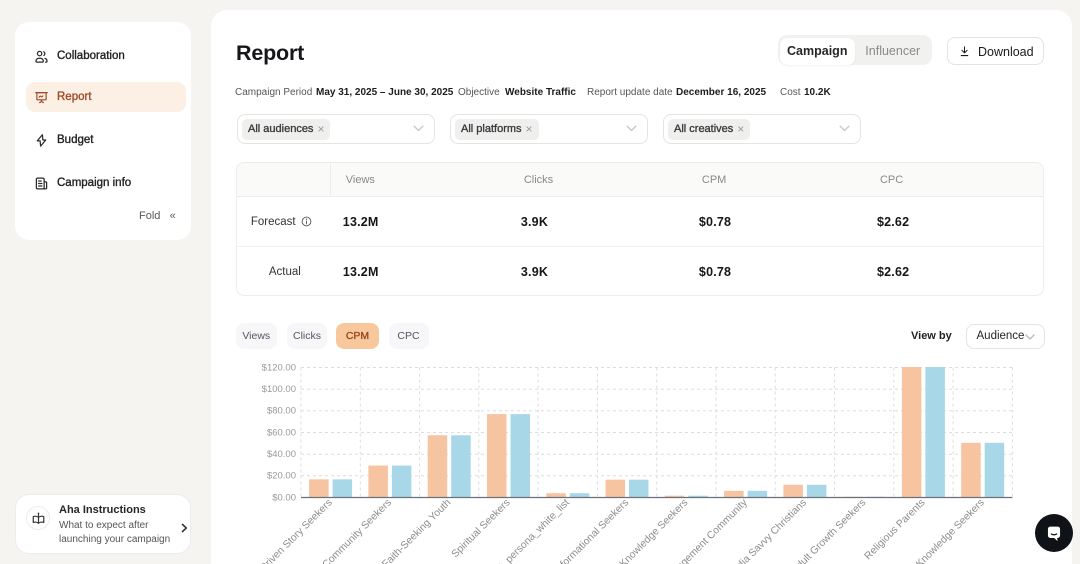 This screenshot has width=1080, height=564. I want to click on svg-text: $0.00, so click(284, 497).